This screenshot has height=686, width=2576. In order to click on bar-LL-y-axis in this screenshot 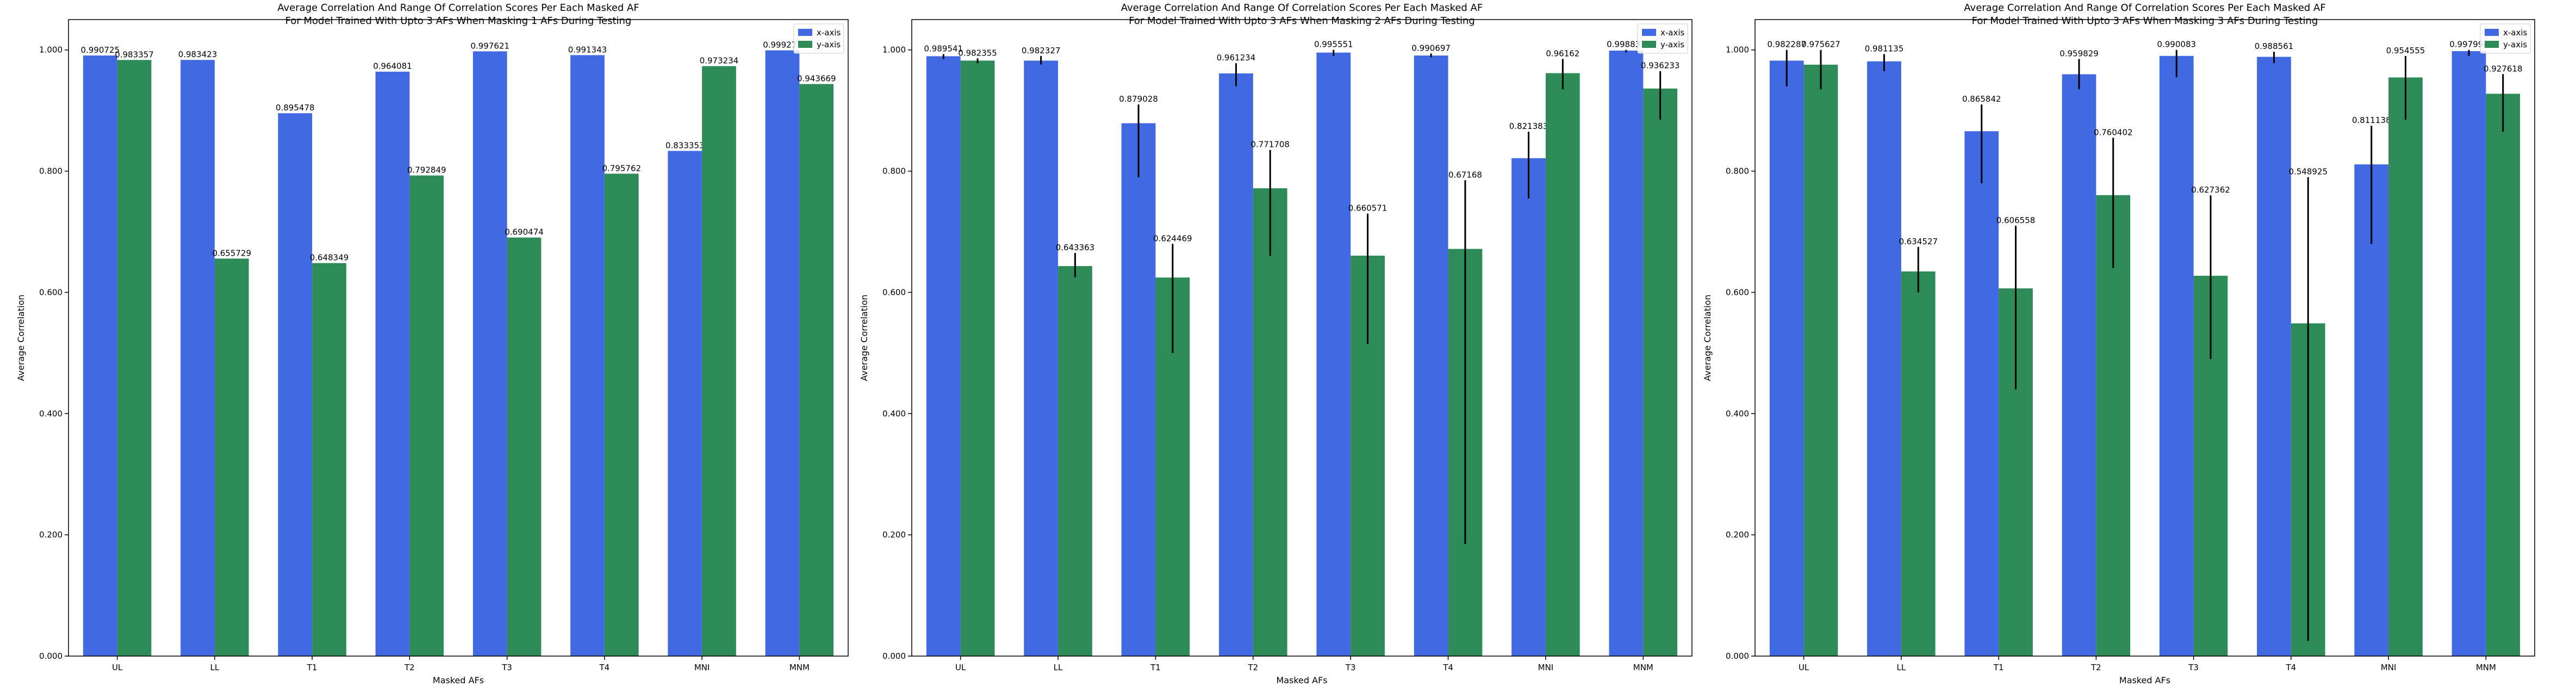, I will do `click(231, 457)`.